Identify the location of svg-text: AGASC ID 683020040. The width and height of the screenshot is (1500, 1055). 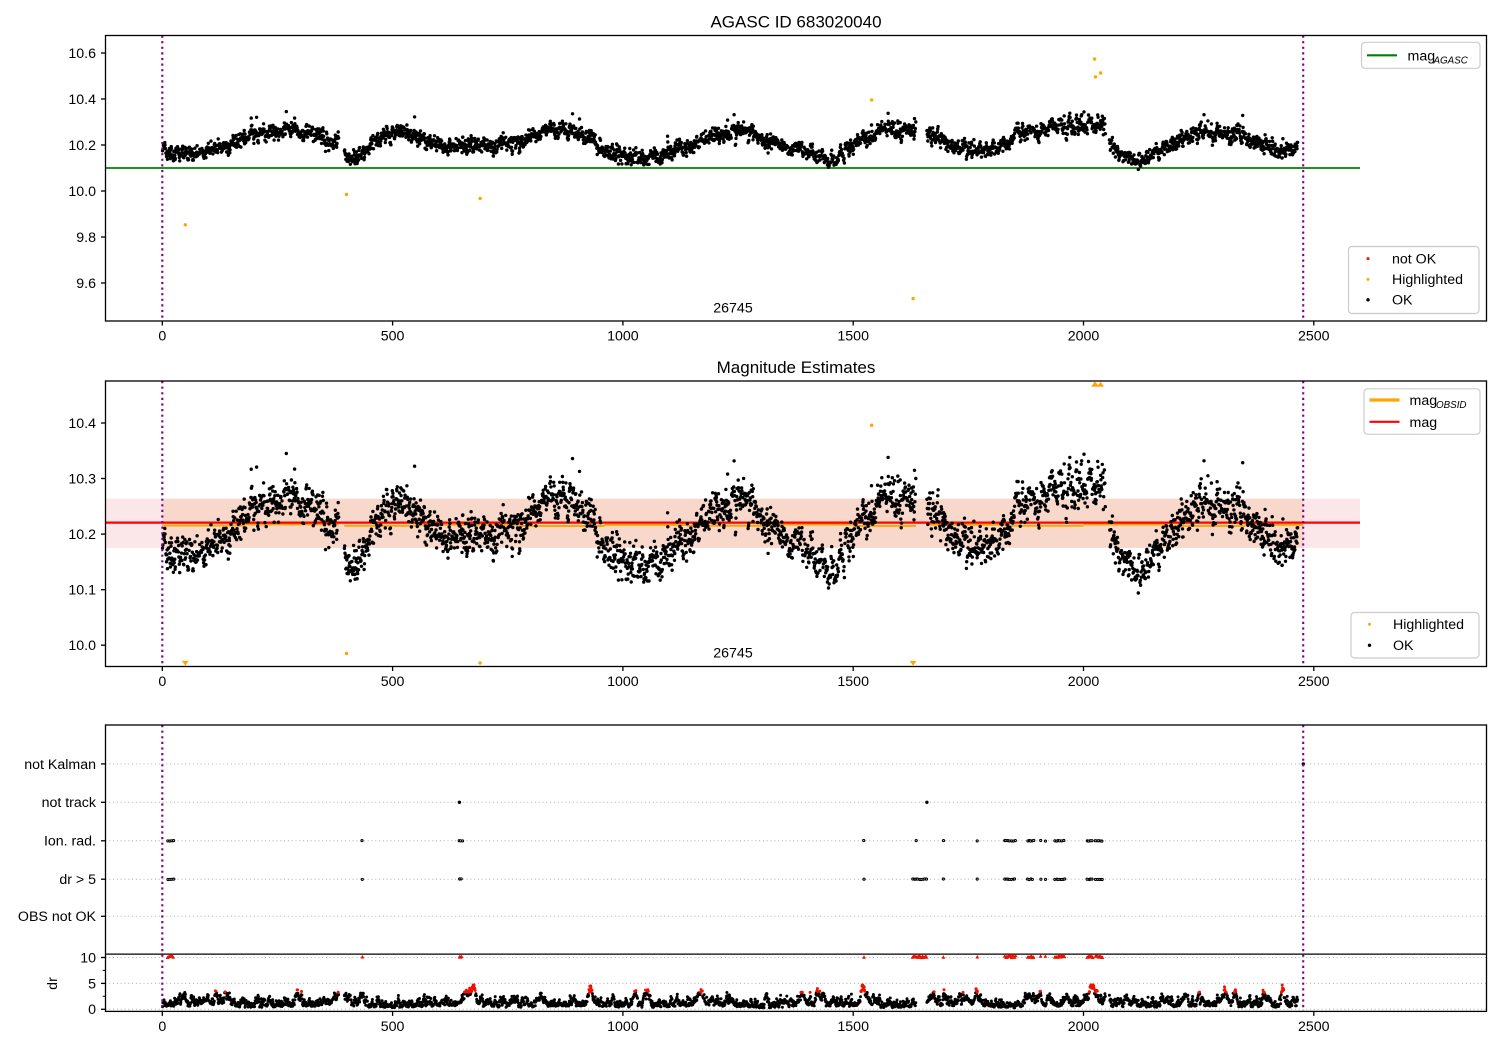
(795, 22).